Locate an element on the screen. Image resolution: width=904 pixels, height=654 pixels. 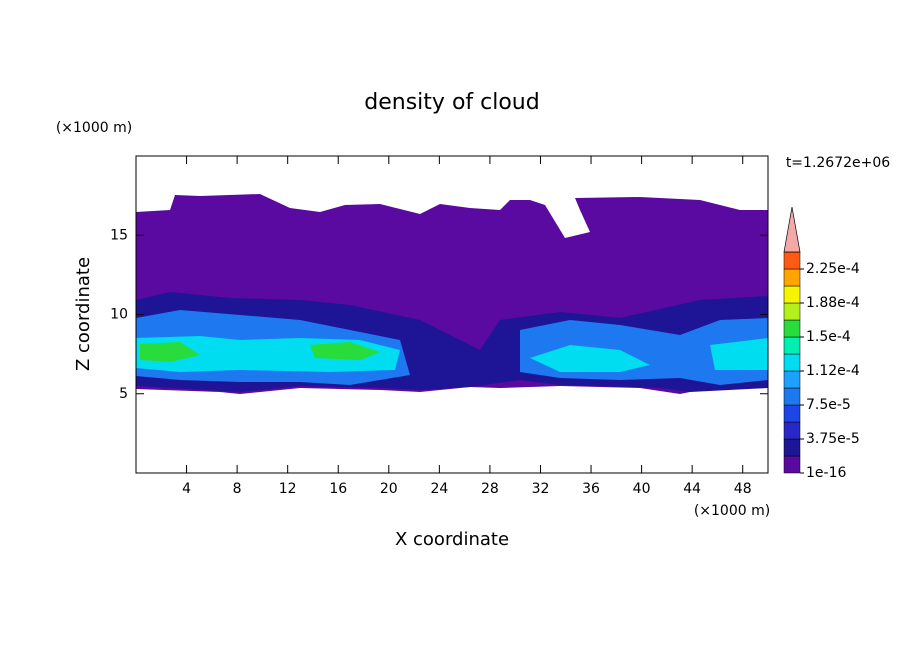
colorbar-label: 1.88e-4 is located at coordinates (833, 303).